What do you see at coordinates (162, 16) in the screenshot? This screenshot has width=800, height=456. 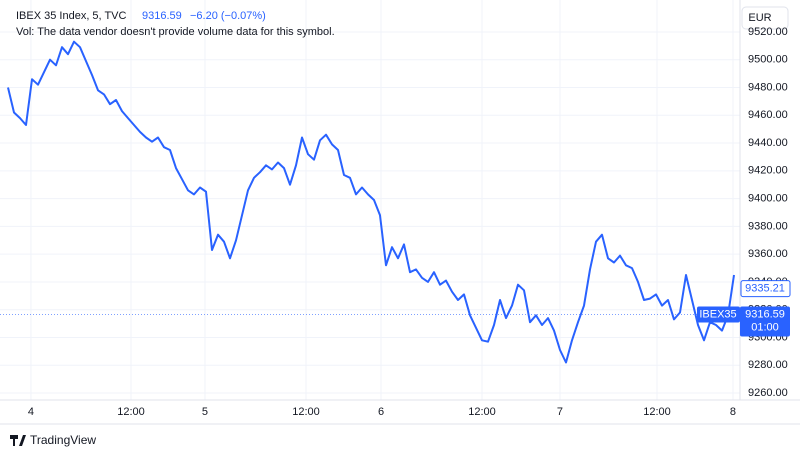 I see `header-price: 9316.59` at bounding box center [162, 16].